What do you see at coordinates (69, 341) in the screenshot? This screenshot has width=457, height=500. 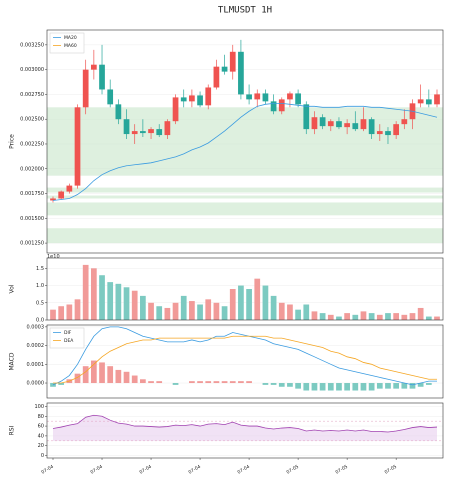 I see `legend-label: DEA` at bounding box center [69, 341].